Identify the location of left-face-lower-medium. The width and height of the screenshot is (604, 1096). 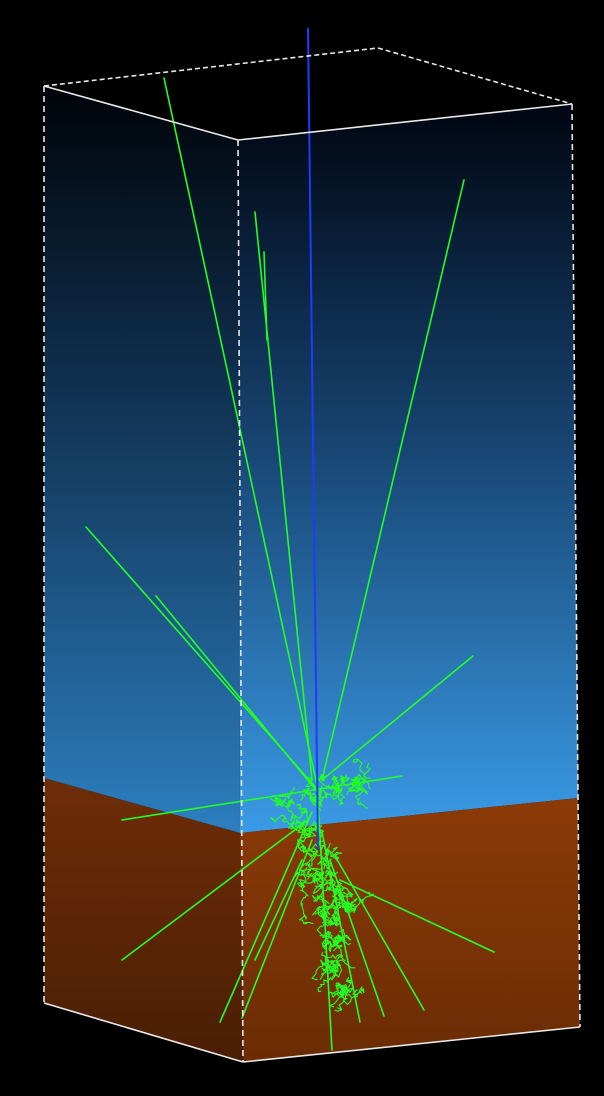
(143, 920).